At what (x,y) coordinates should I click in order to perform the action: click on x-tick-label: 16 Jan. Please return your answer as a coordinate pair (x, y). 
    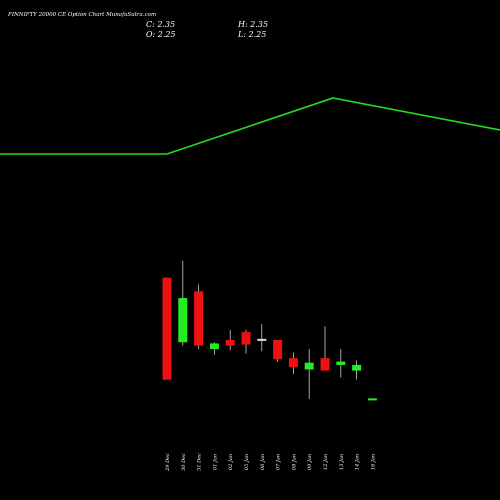
    Looking at the image, I should click on (373, 462).